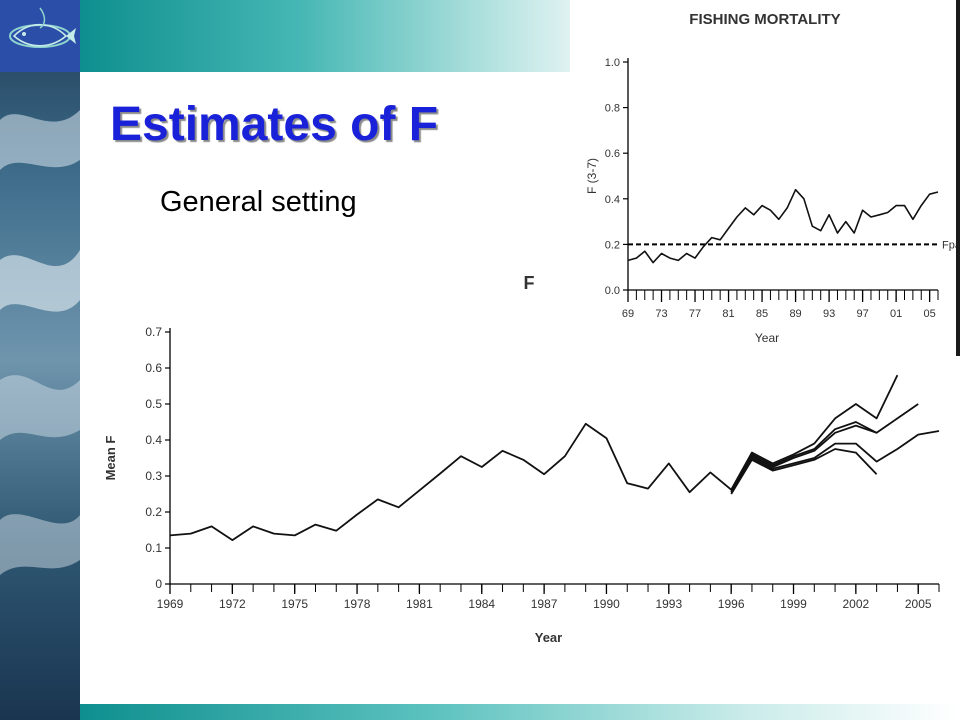 The height and width of the screenshot is (720, 960). I want to click on x-tick-label: 93, so click(829, 314).